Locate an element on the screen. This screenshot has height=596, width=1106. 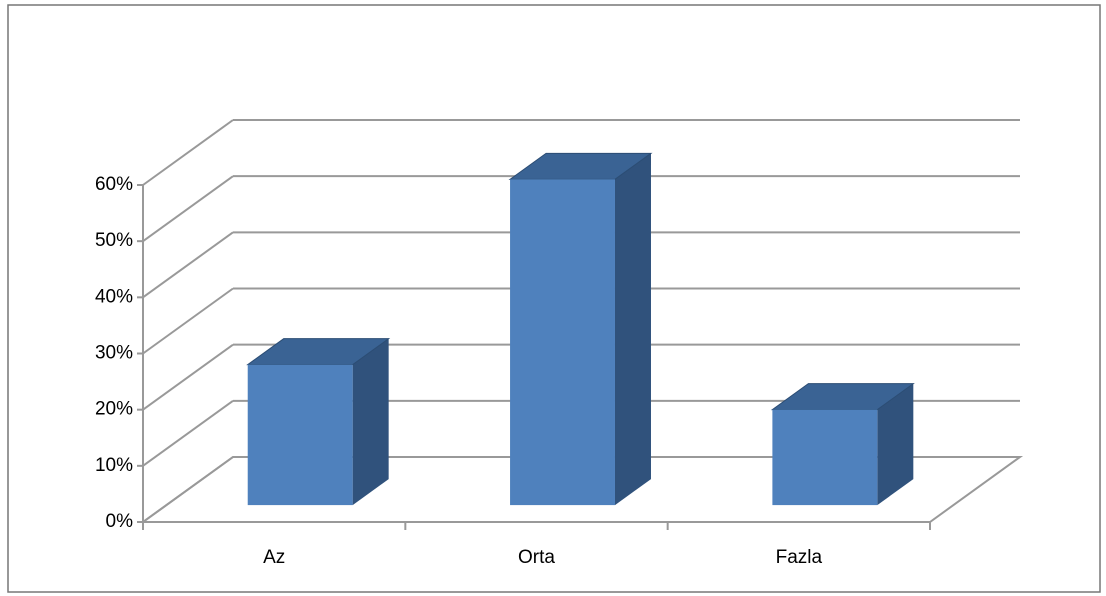
x-tick-label: Orta is located at coordinates (536, 557).